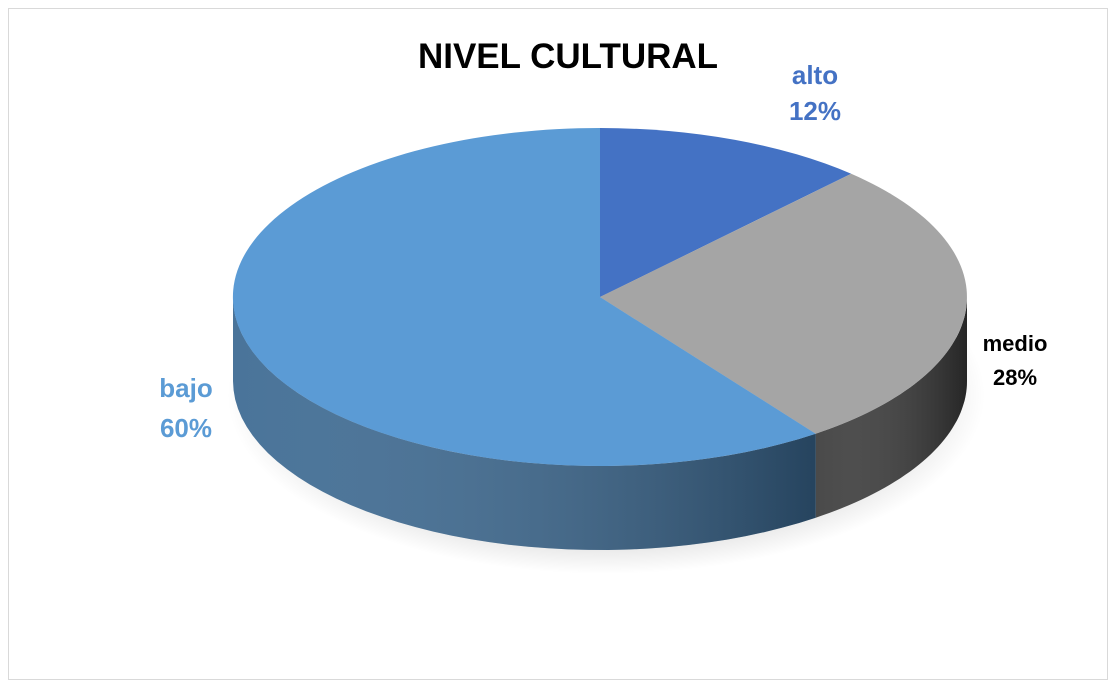 The image size is (1118, 685). What do you see at coordinates (1015, 343) in the screenshot?
I see `data-label-medio-category: medio` at bounding box center [1015, 343].